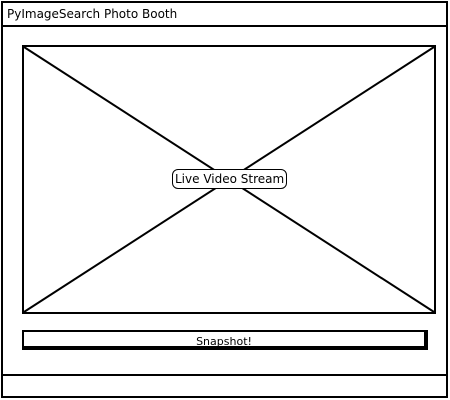 The image size is (450, 400). I want to click on video-stream-label: Live Video Stream, so click(230, 179).